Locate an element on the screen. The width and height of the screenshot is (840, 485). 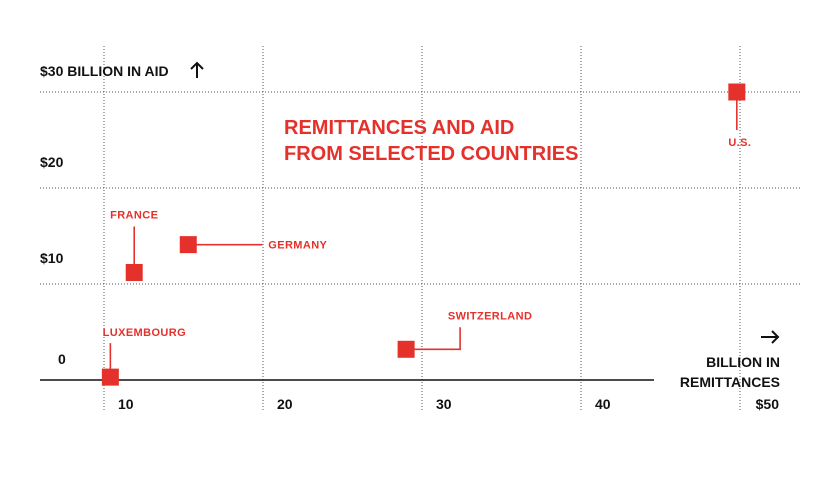
point-label: GERMANY is located at coordinates (297, 246).